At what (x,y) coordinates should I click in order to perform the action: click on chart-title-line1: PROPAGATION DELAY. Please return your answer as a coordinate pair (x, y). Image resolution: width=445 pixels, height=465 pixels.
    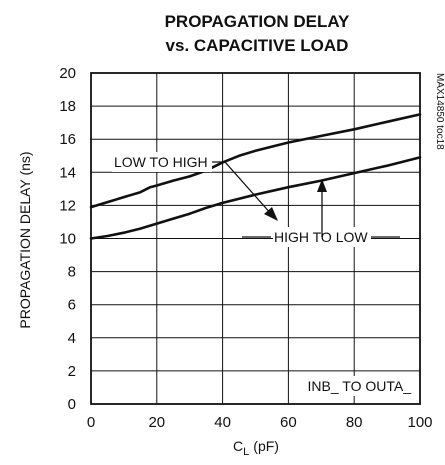
    Looking at the image, I should click on (257, 21).